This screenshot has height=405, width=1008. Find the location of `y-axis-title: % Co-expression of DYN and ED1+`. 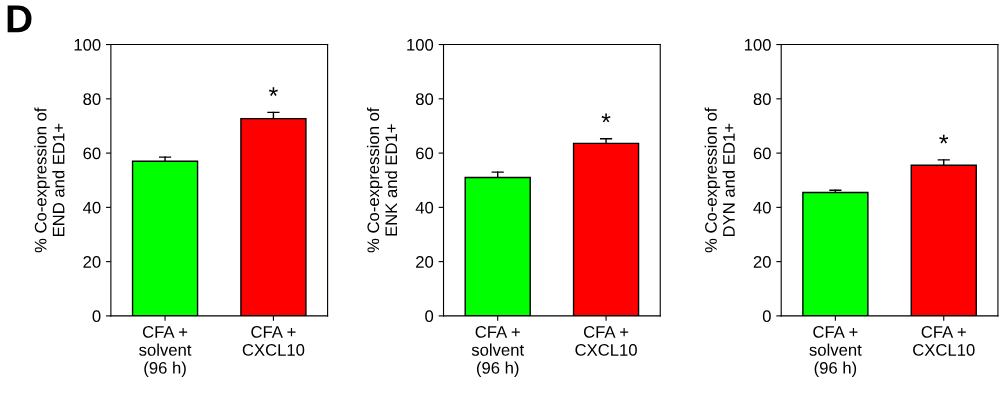

y-axis-title: % Co-expression of DYN and ED1+ is located at coordinates (719, 180).